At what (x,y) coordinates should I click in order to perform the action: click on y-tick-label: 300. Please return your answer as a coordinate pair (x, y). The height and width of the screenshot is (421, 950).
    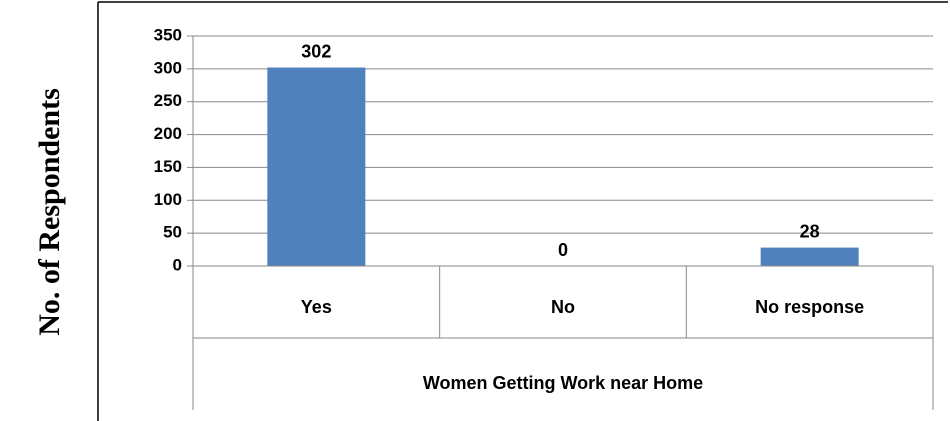
    Looking at the image, I should click on (168, 67).